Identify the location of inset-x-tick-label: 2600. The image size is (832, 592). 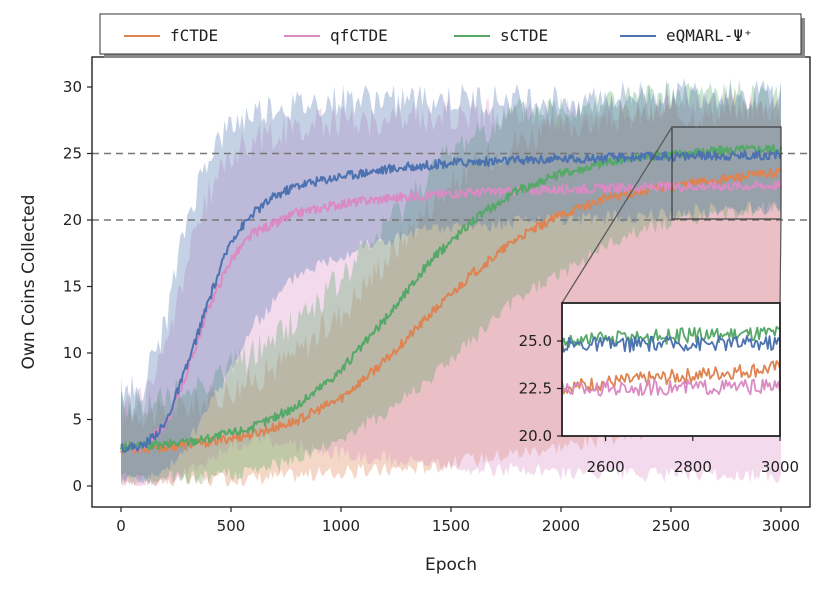
(606, 467).